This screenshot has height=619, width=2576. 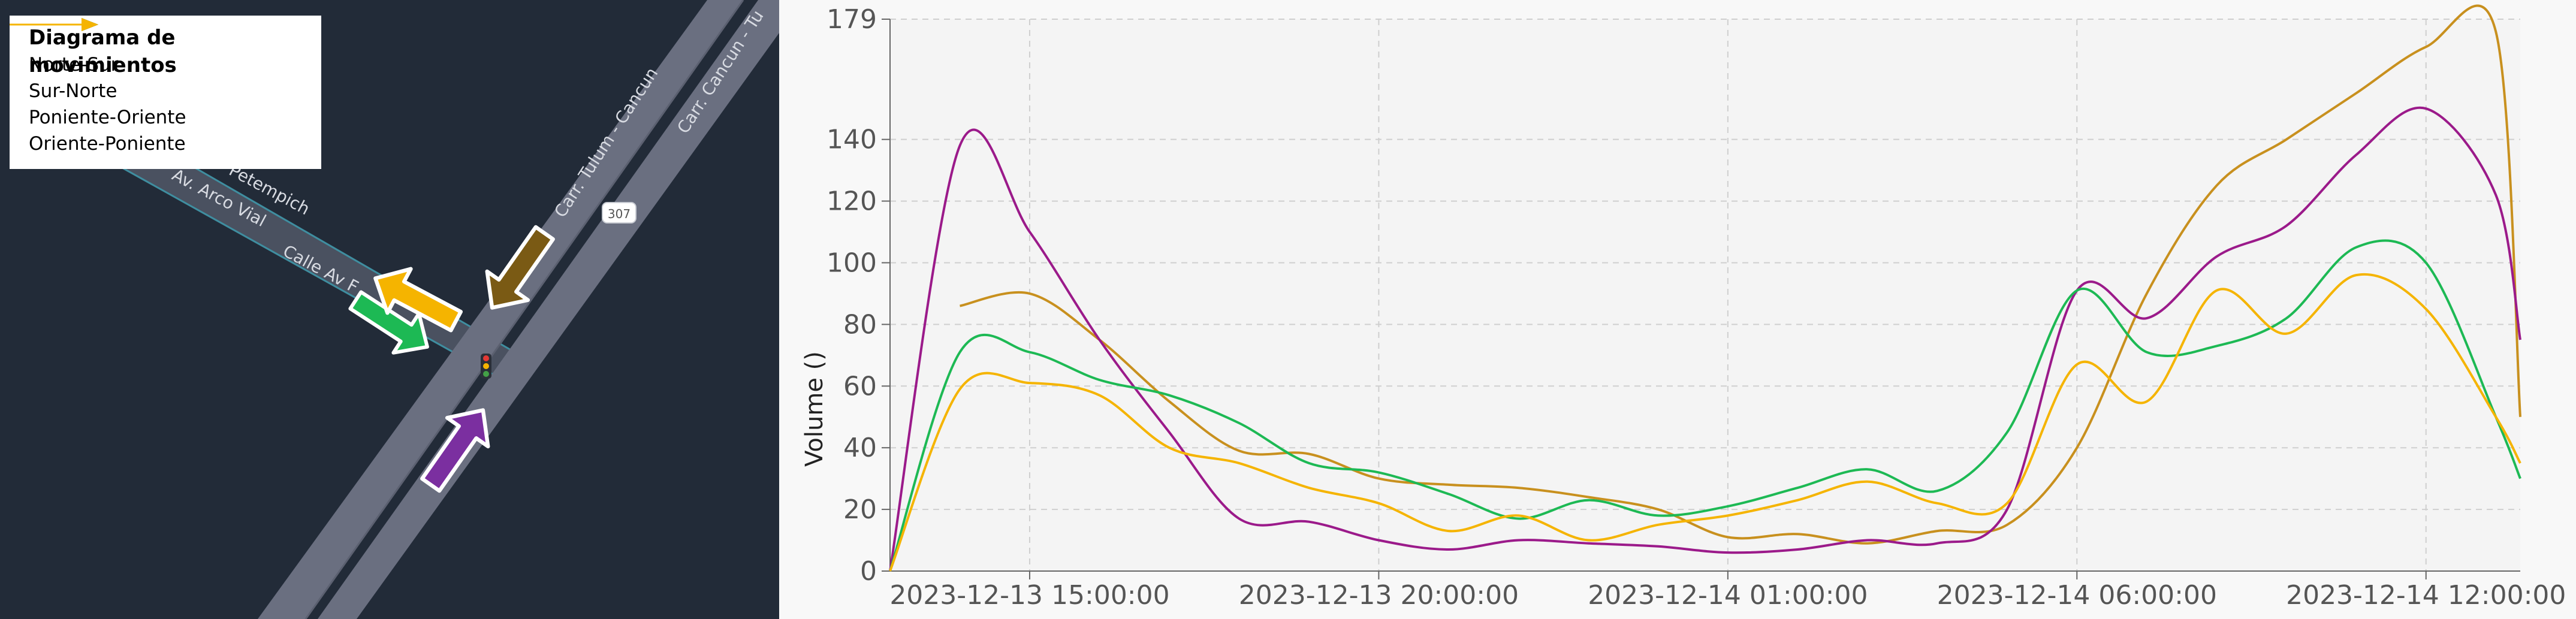 What do you see at coordinates (1029, 595) in the screenshot?
I see `x-tick-label: 2023-12-13 15:00:00` at bounding box center [1029, 595].